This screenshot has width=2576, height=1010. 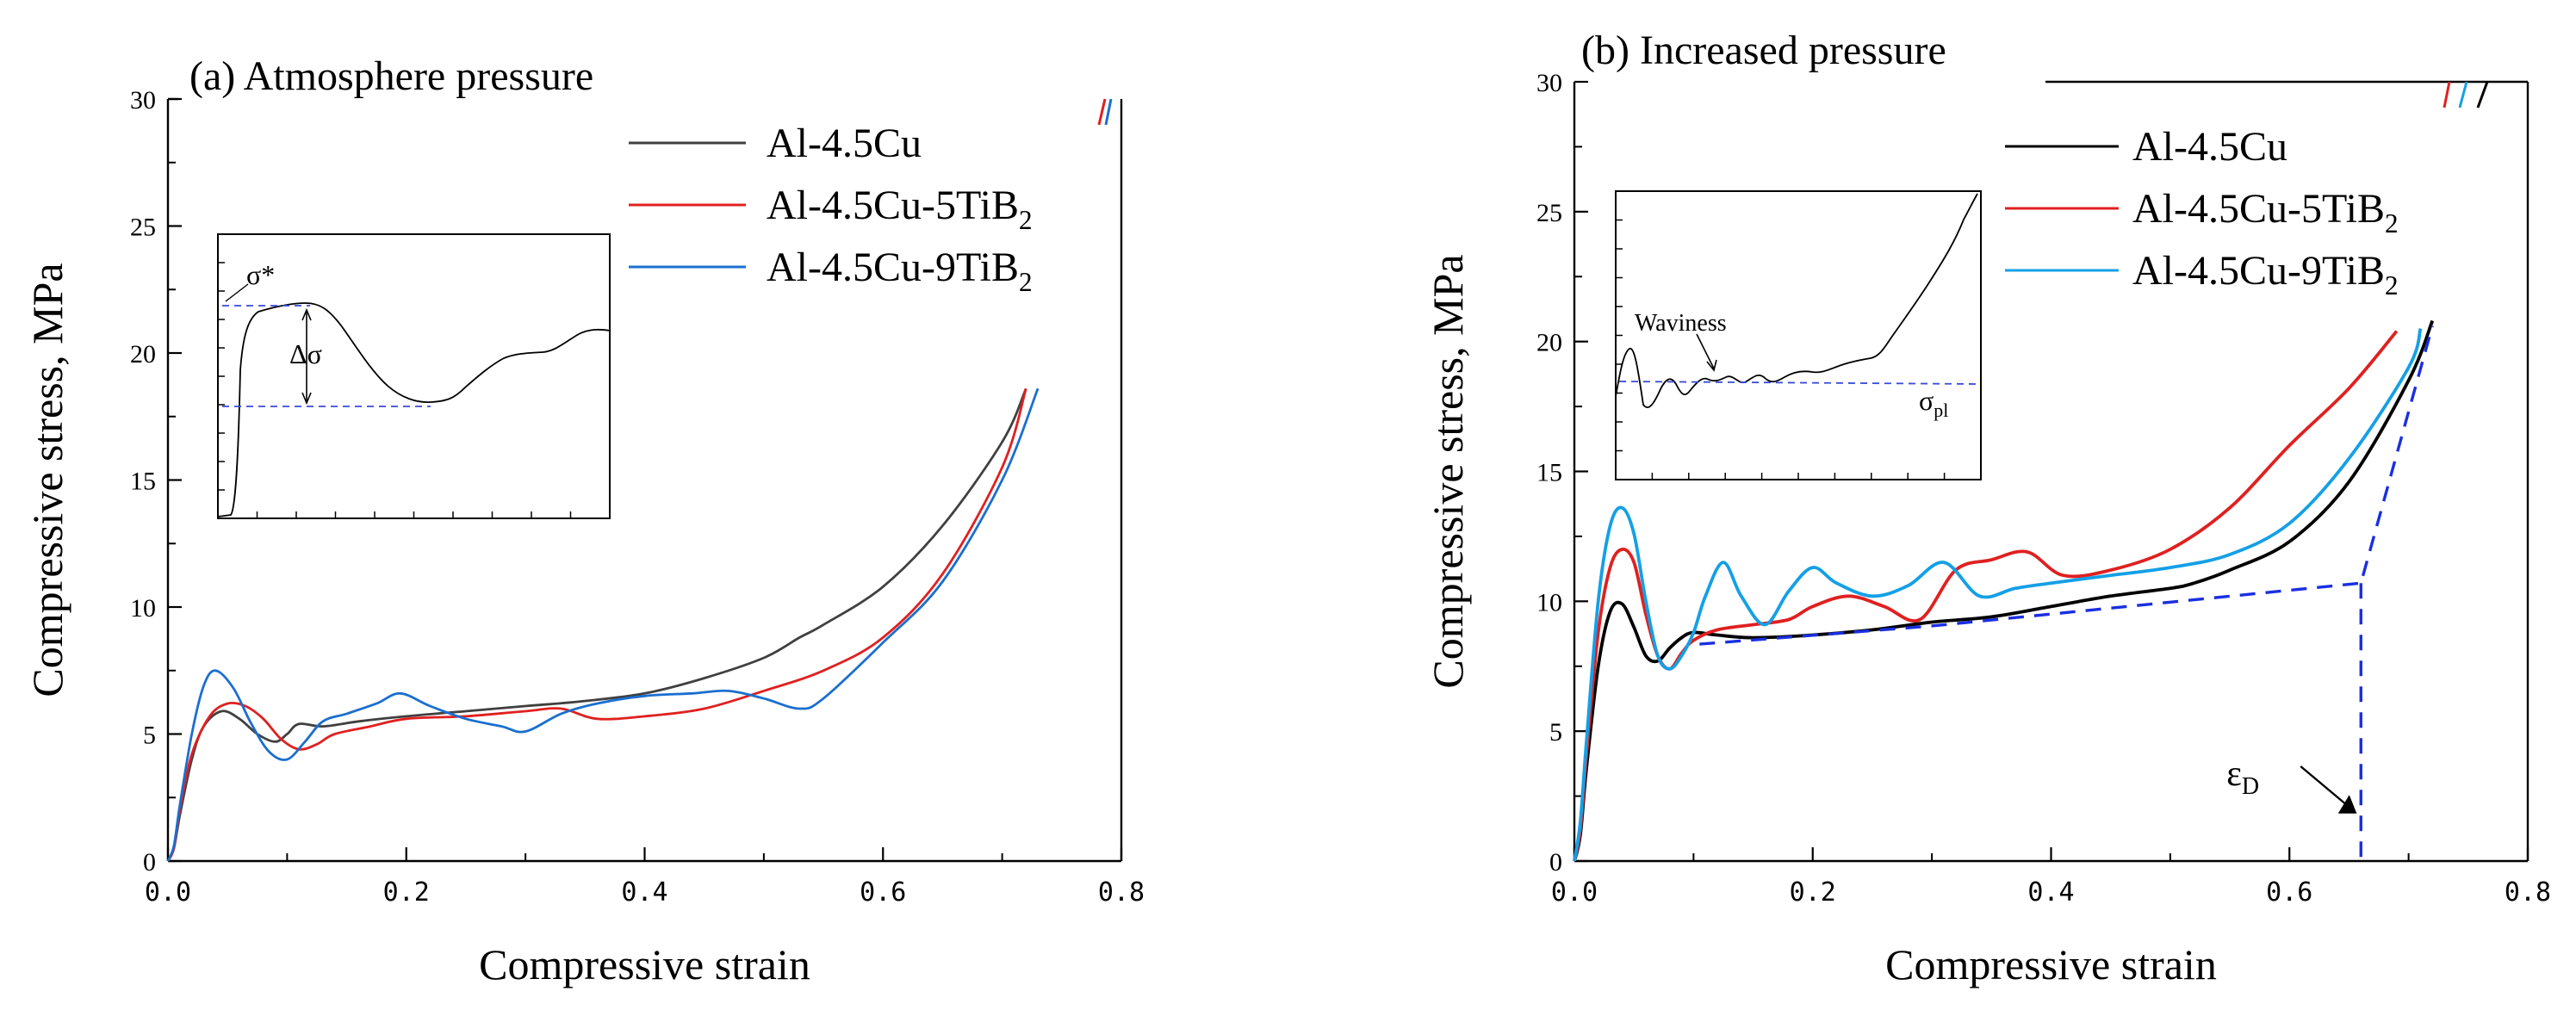 What do you see at coordinates (143, 354) in the screenshot?
I see `panel-a-y-tick-label: 20` at bounding box center [143, 354].